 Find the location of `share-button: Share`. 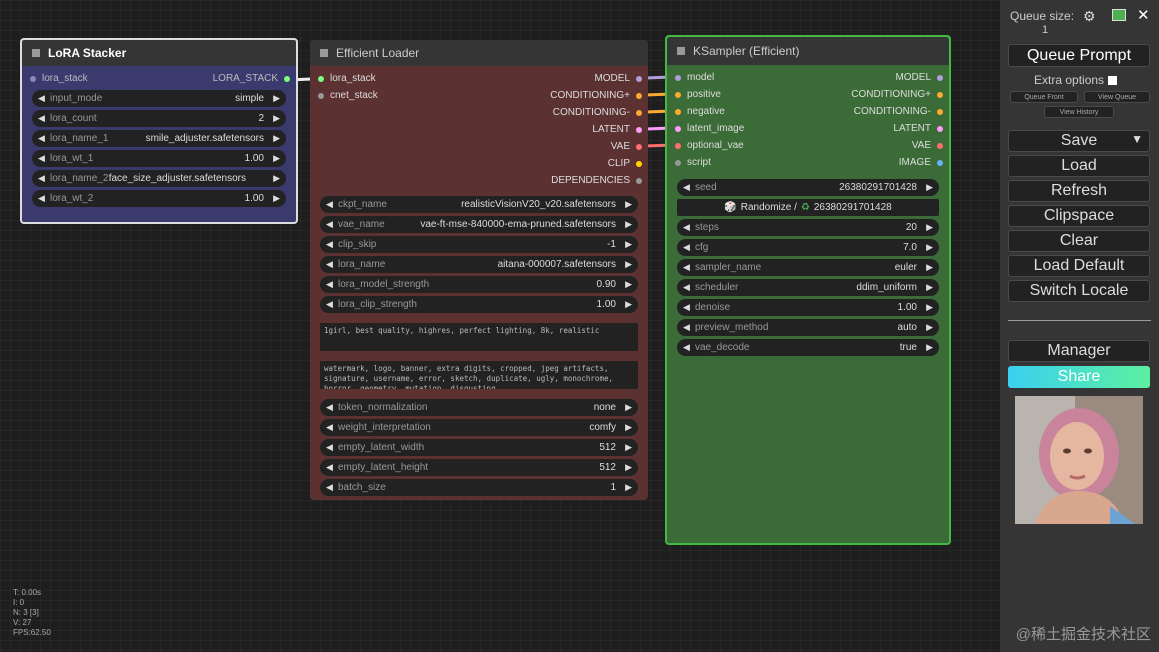

share-button: Share is located at coordinates (1079, 377).